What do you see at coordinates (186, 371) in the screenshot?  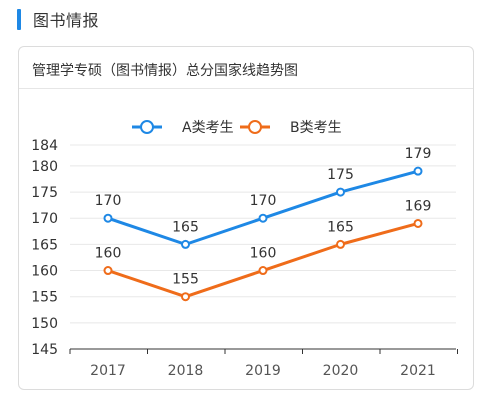 I see `x-tick-label: 2018` at bounding box center [186, 371].